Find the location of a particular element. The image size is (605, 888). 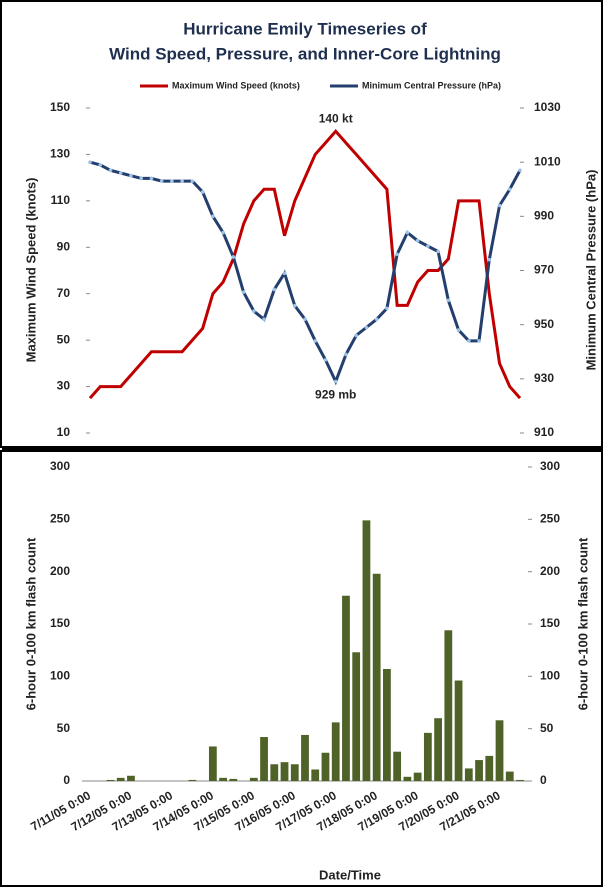

y2-tick-label: 150 is located at coordinates (550, 623).